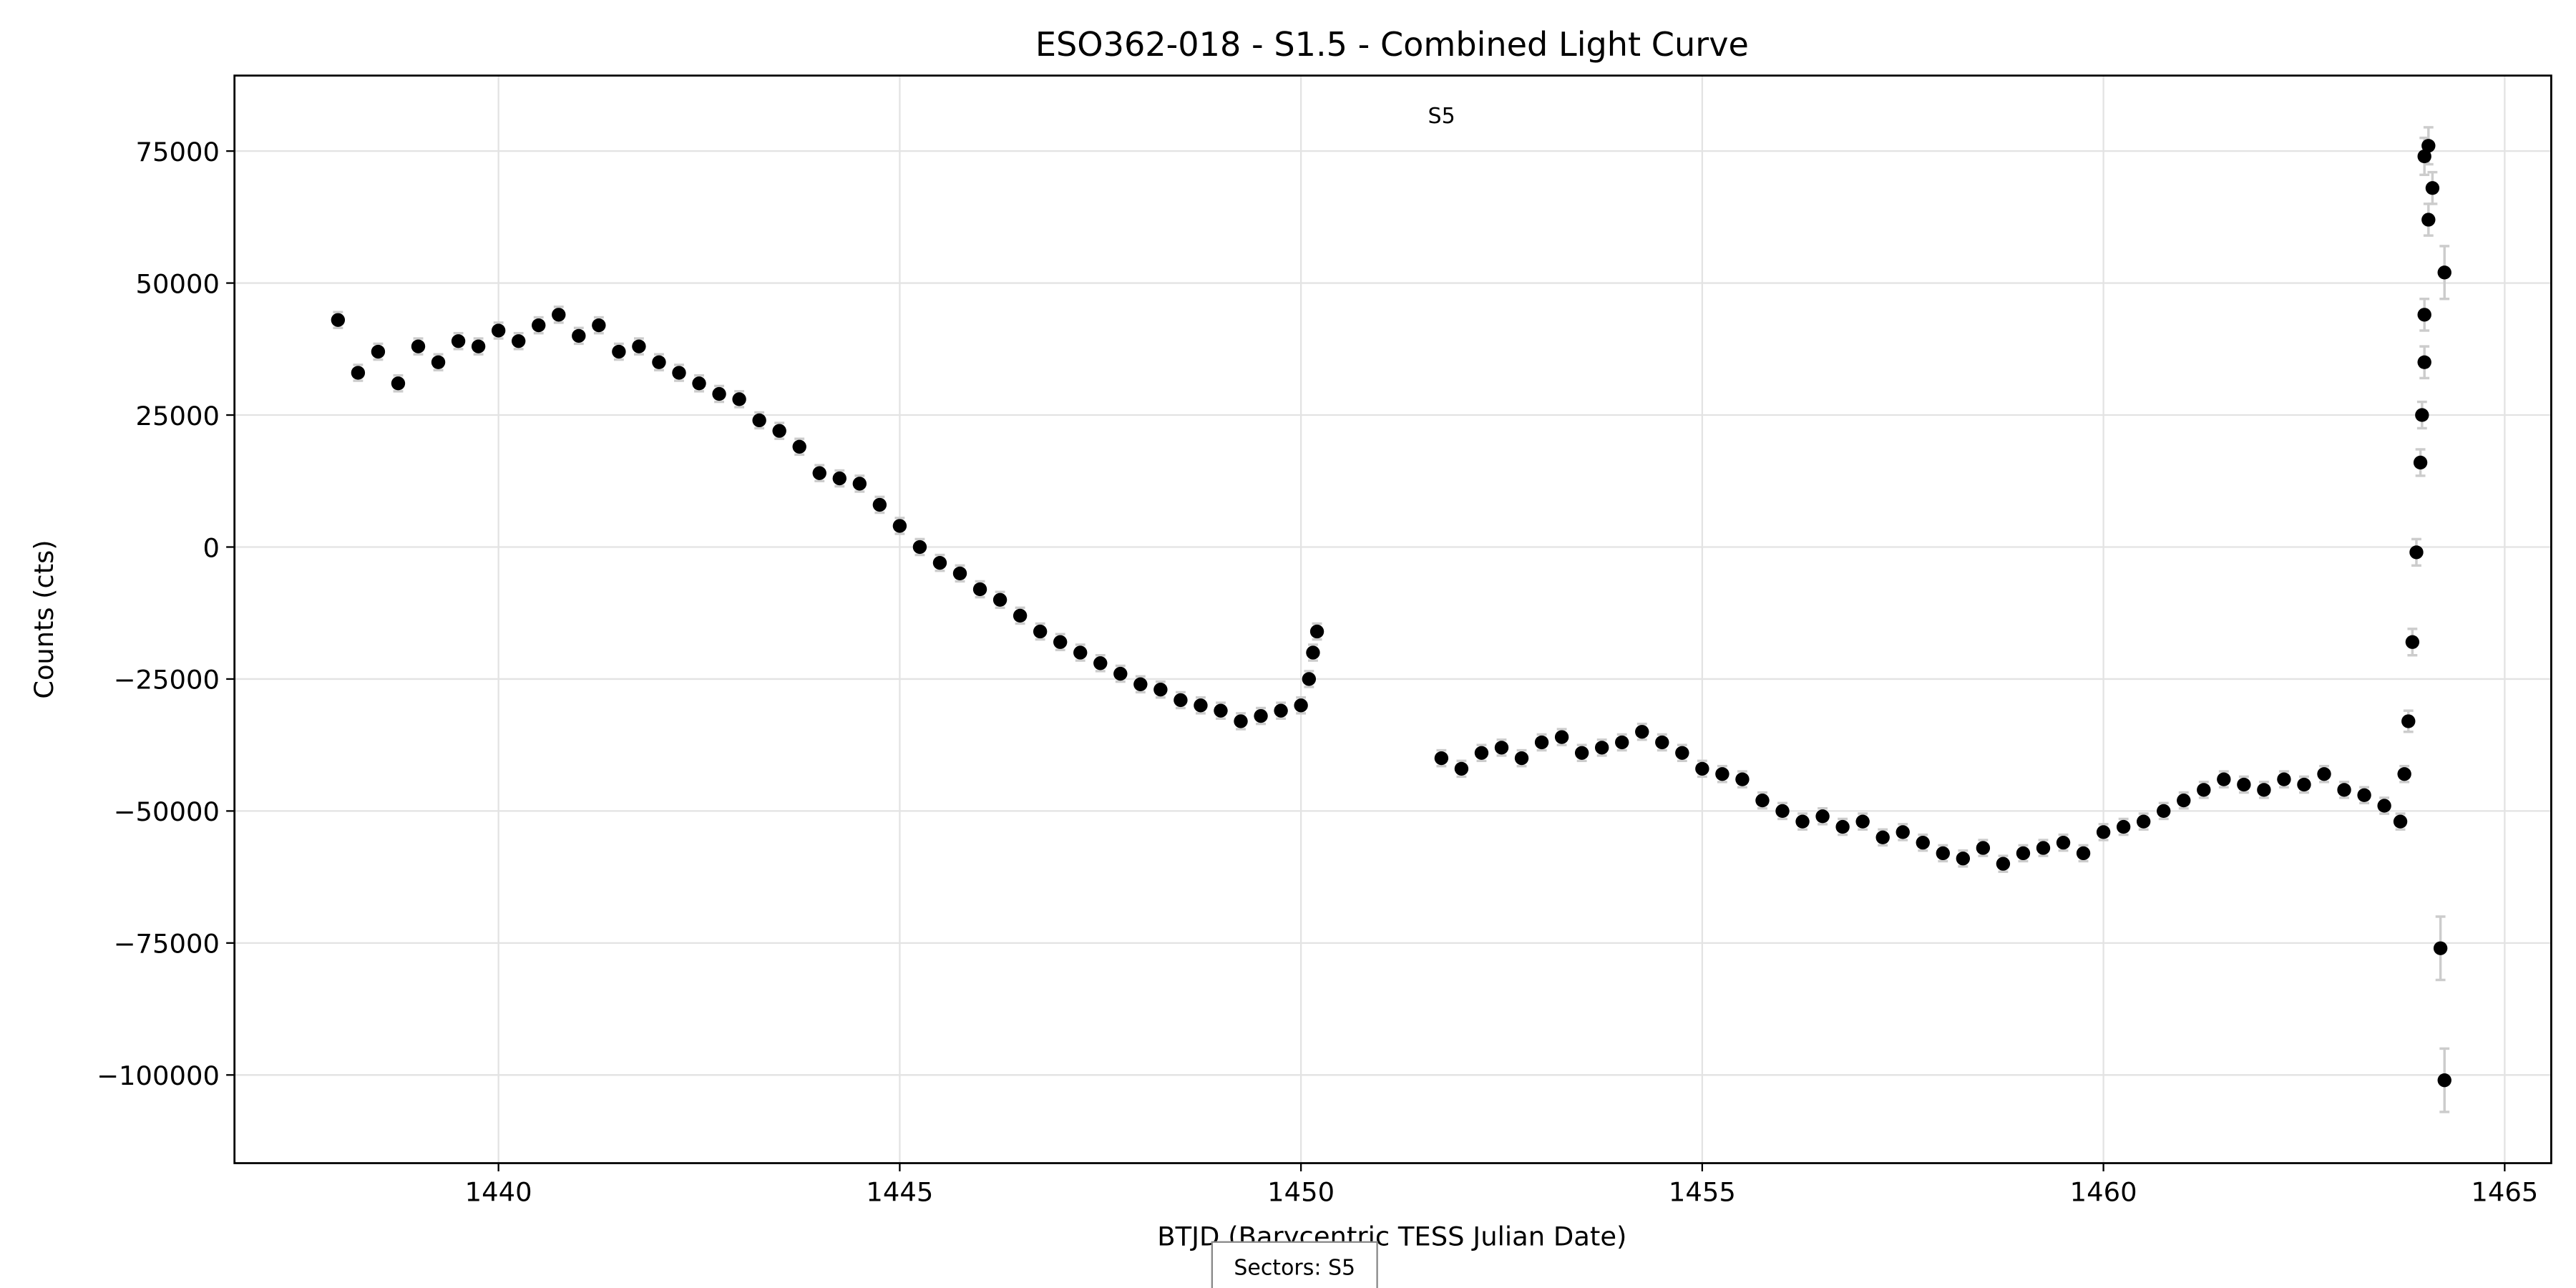 The height and width of the screenshot is (1288, 2576). I want to click on x-tick-label: 1445, so click(899, 1191).